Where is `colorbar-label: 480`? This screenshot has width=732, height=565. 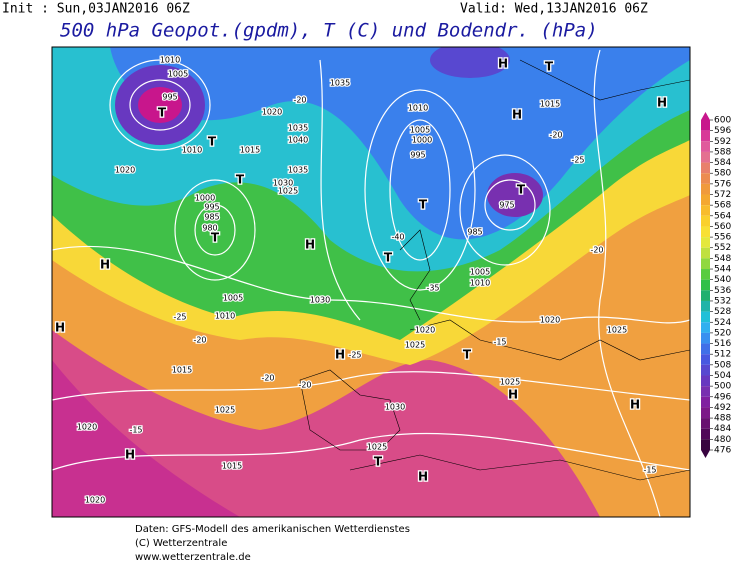 colorbar-label: 480 is located at coordinates (722, 440).